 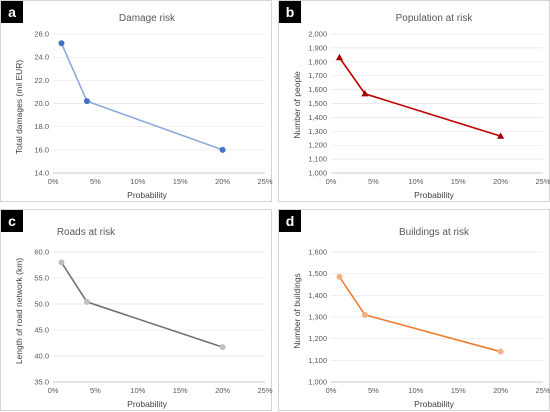 What do you see at coordinates (41, 304) in the screenshot?
I see `y-tick-label: 50.0` at bounding box center [41, 304].